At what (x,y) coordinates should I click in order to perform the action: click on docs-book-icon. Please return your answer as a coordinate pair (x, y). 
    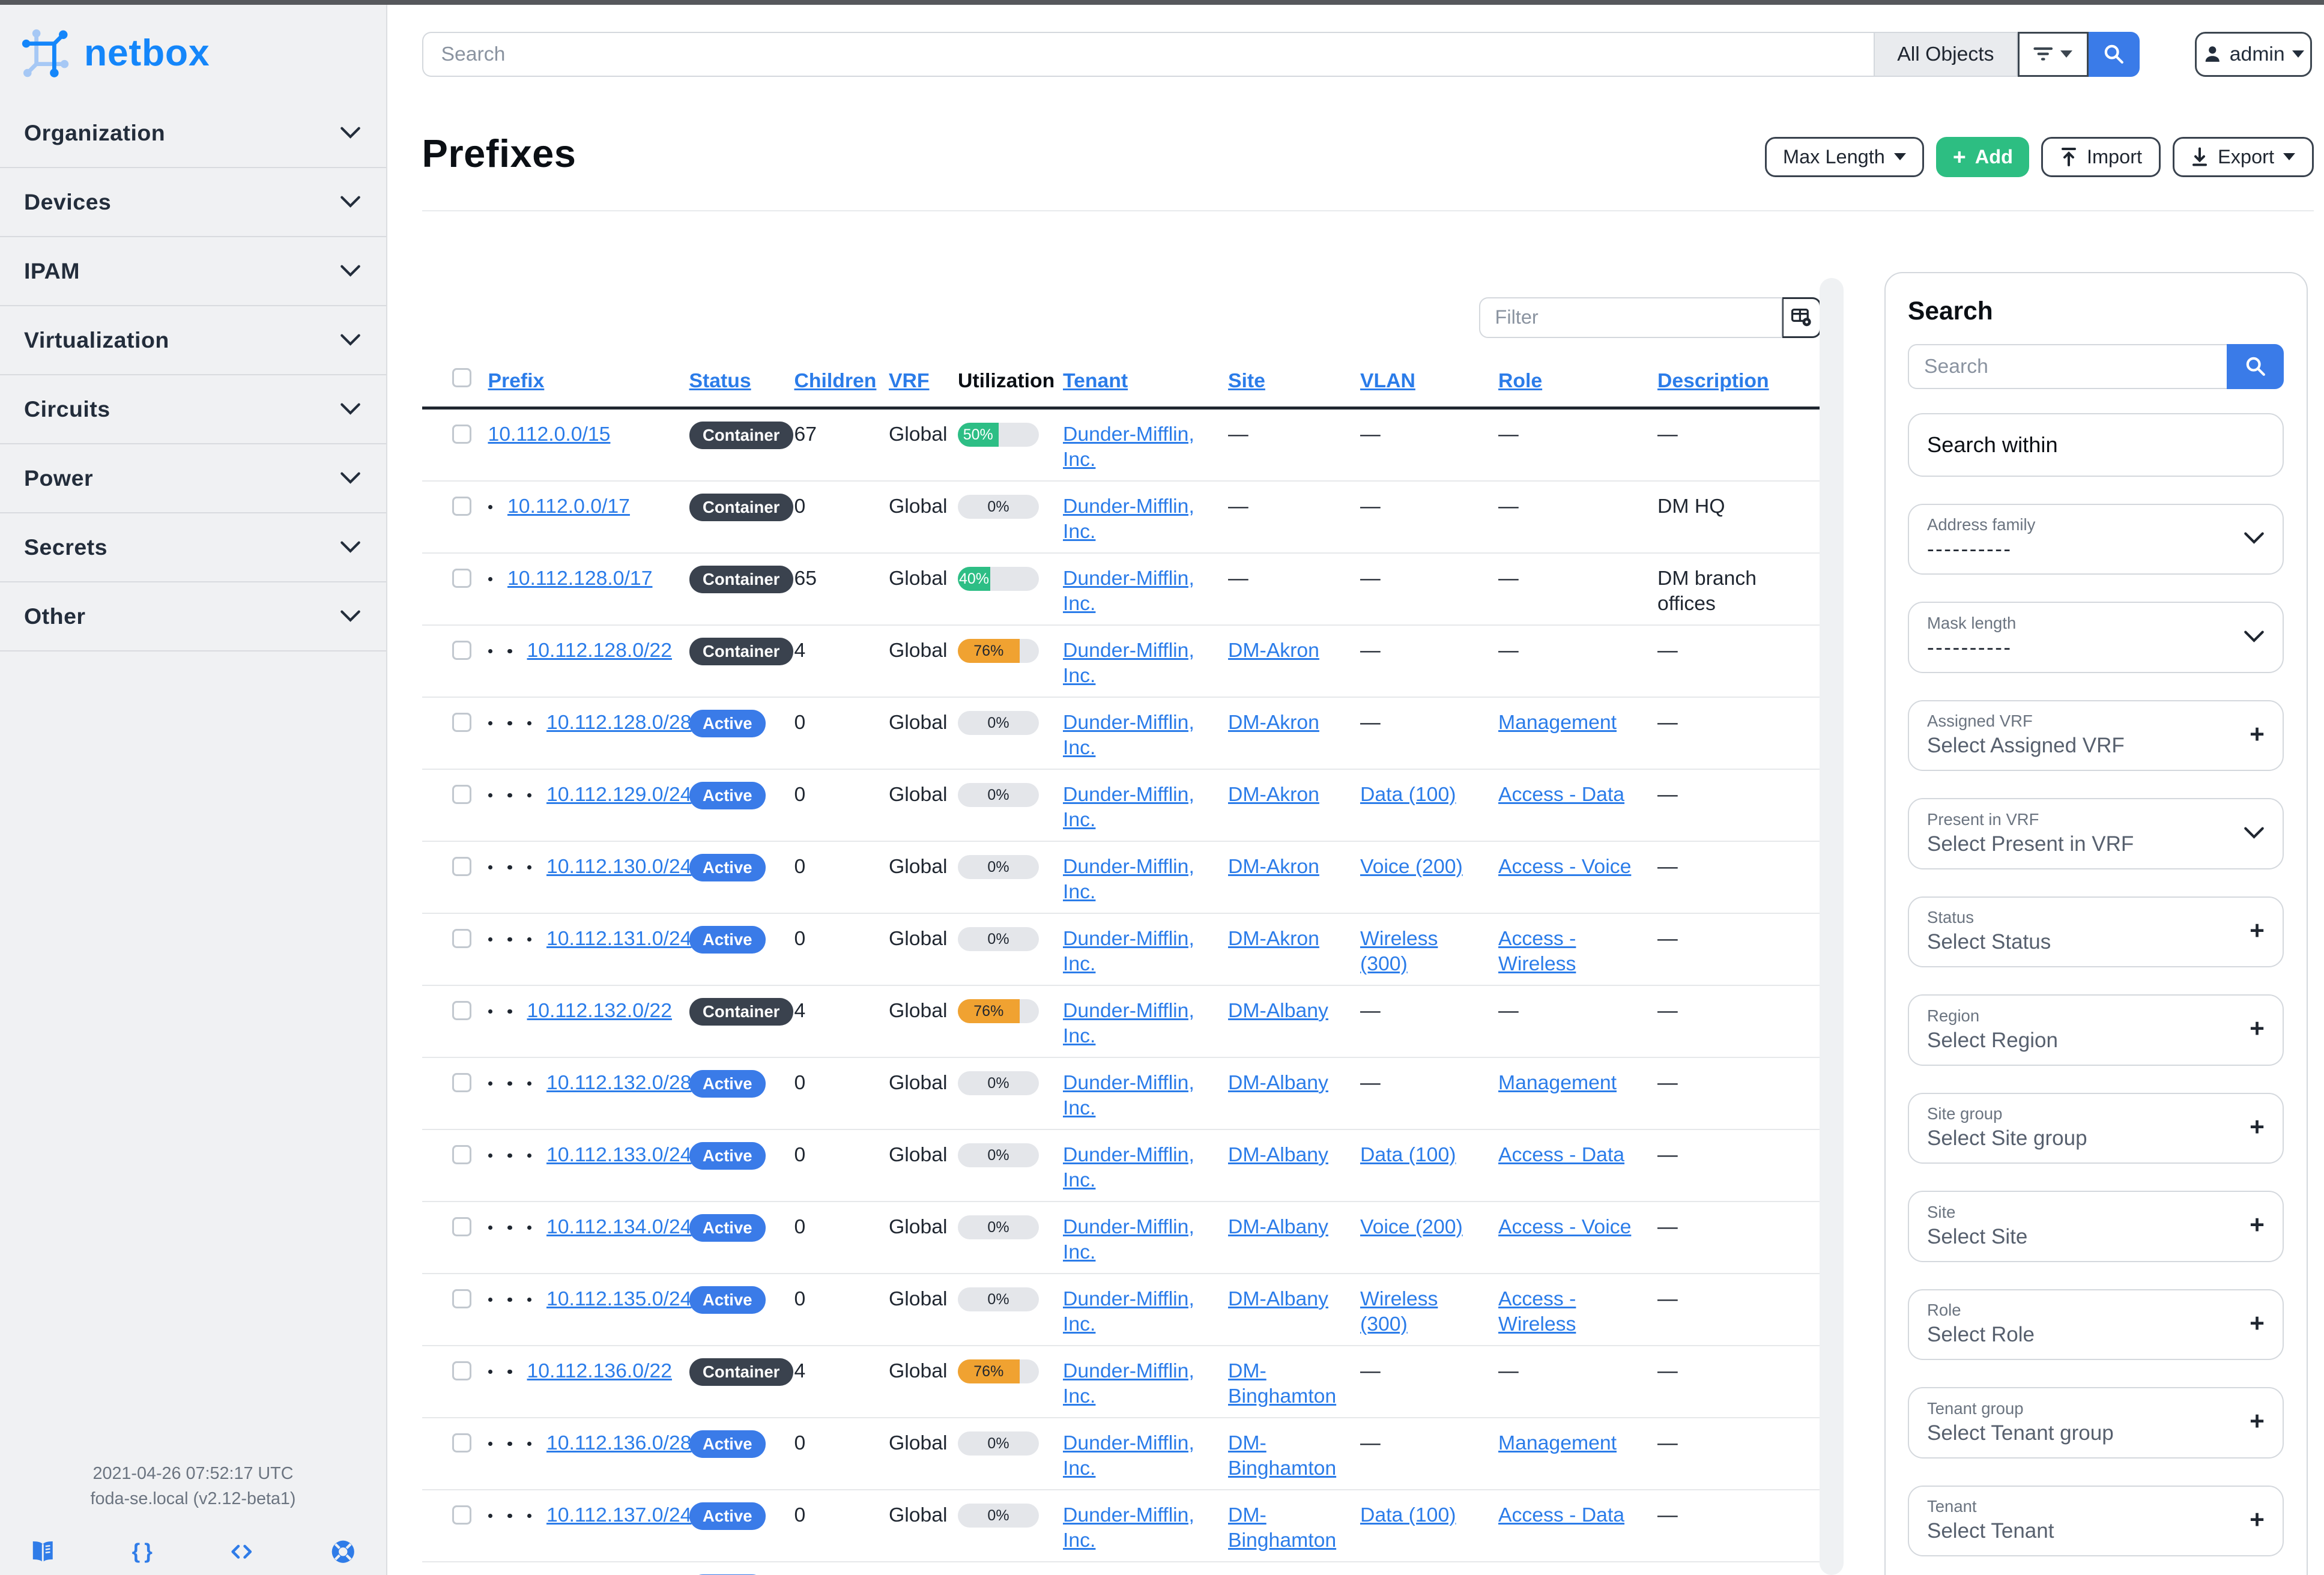
    Looking at the image, I should click on (43, 1552).